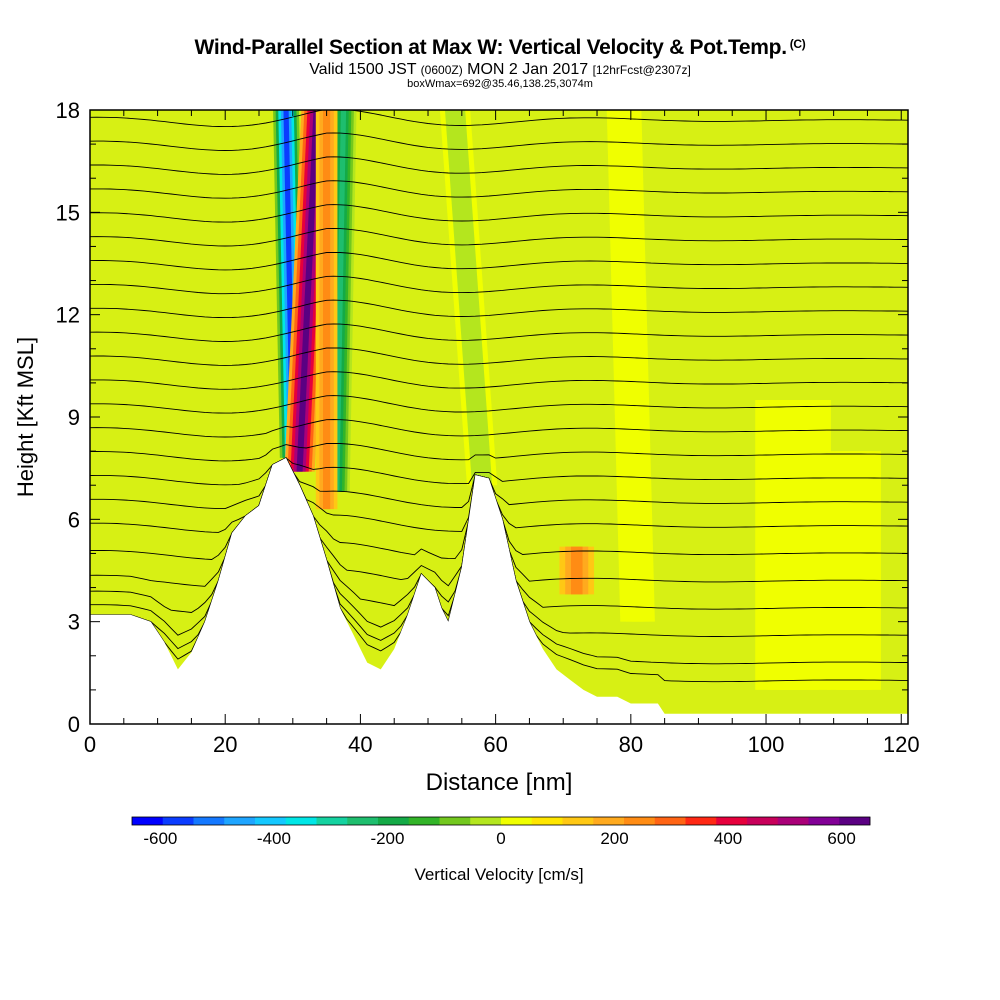 The height and width of the screenshot is (1000, 1000). I want to click on x-tick-label: 100, so click(766, 744).